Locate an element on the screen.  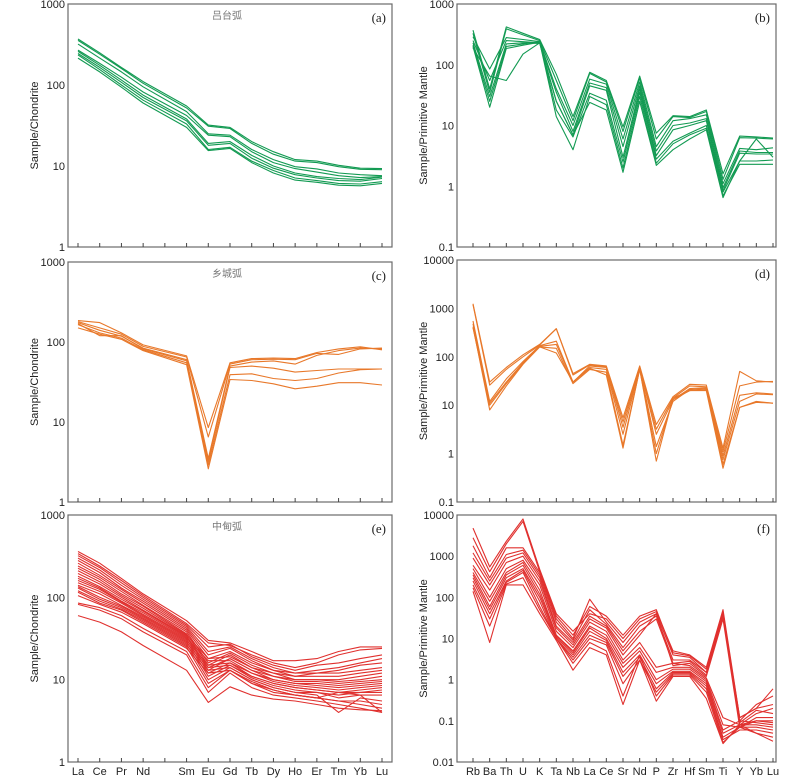
series-line-s22 is located at coordinates (230, 658).